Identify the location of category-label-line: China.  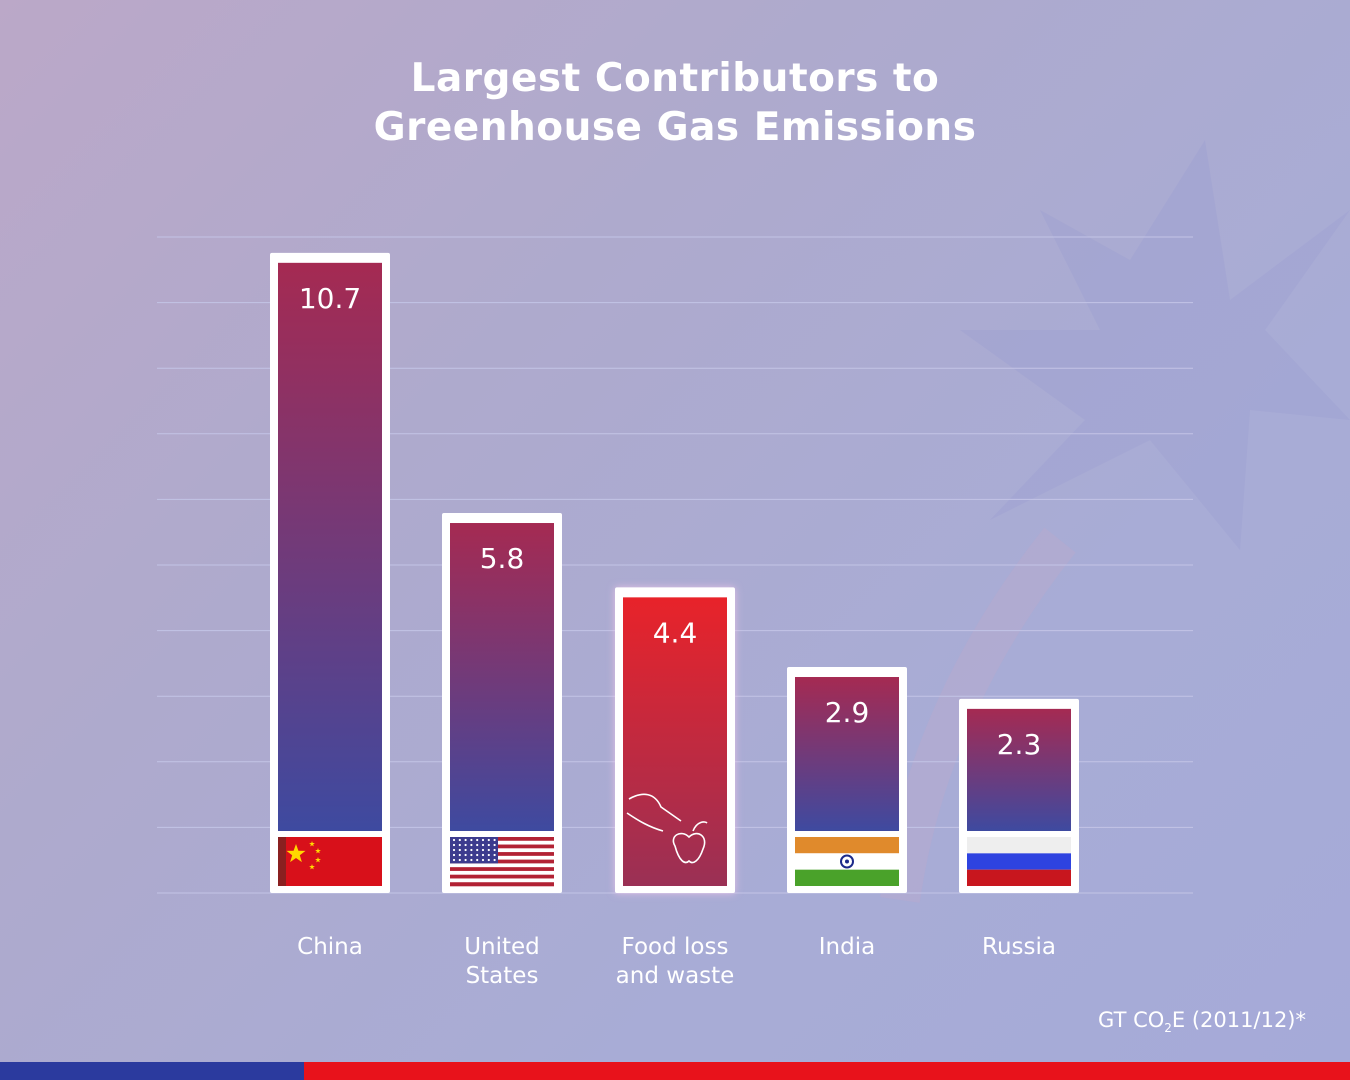
(330, 947).